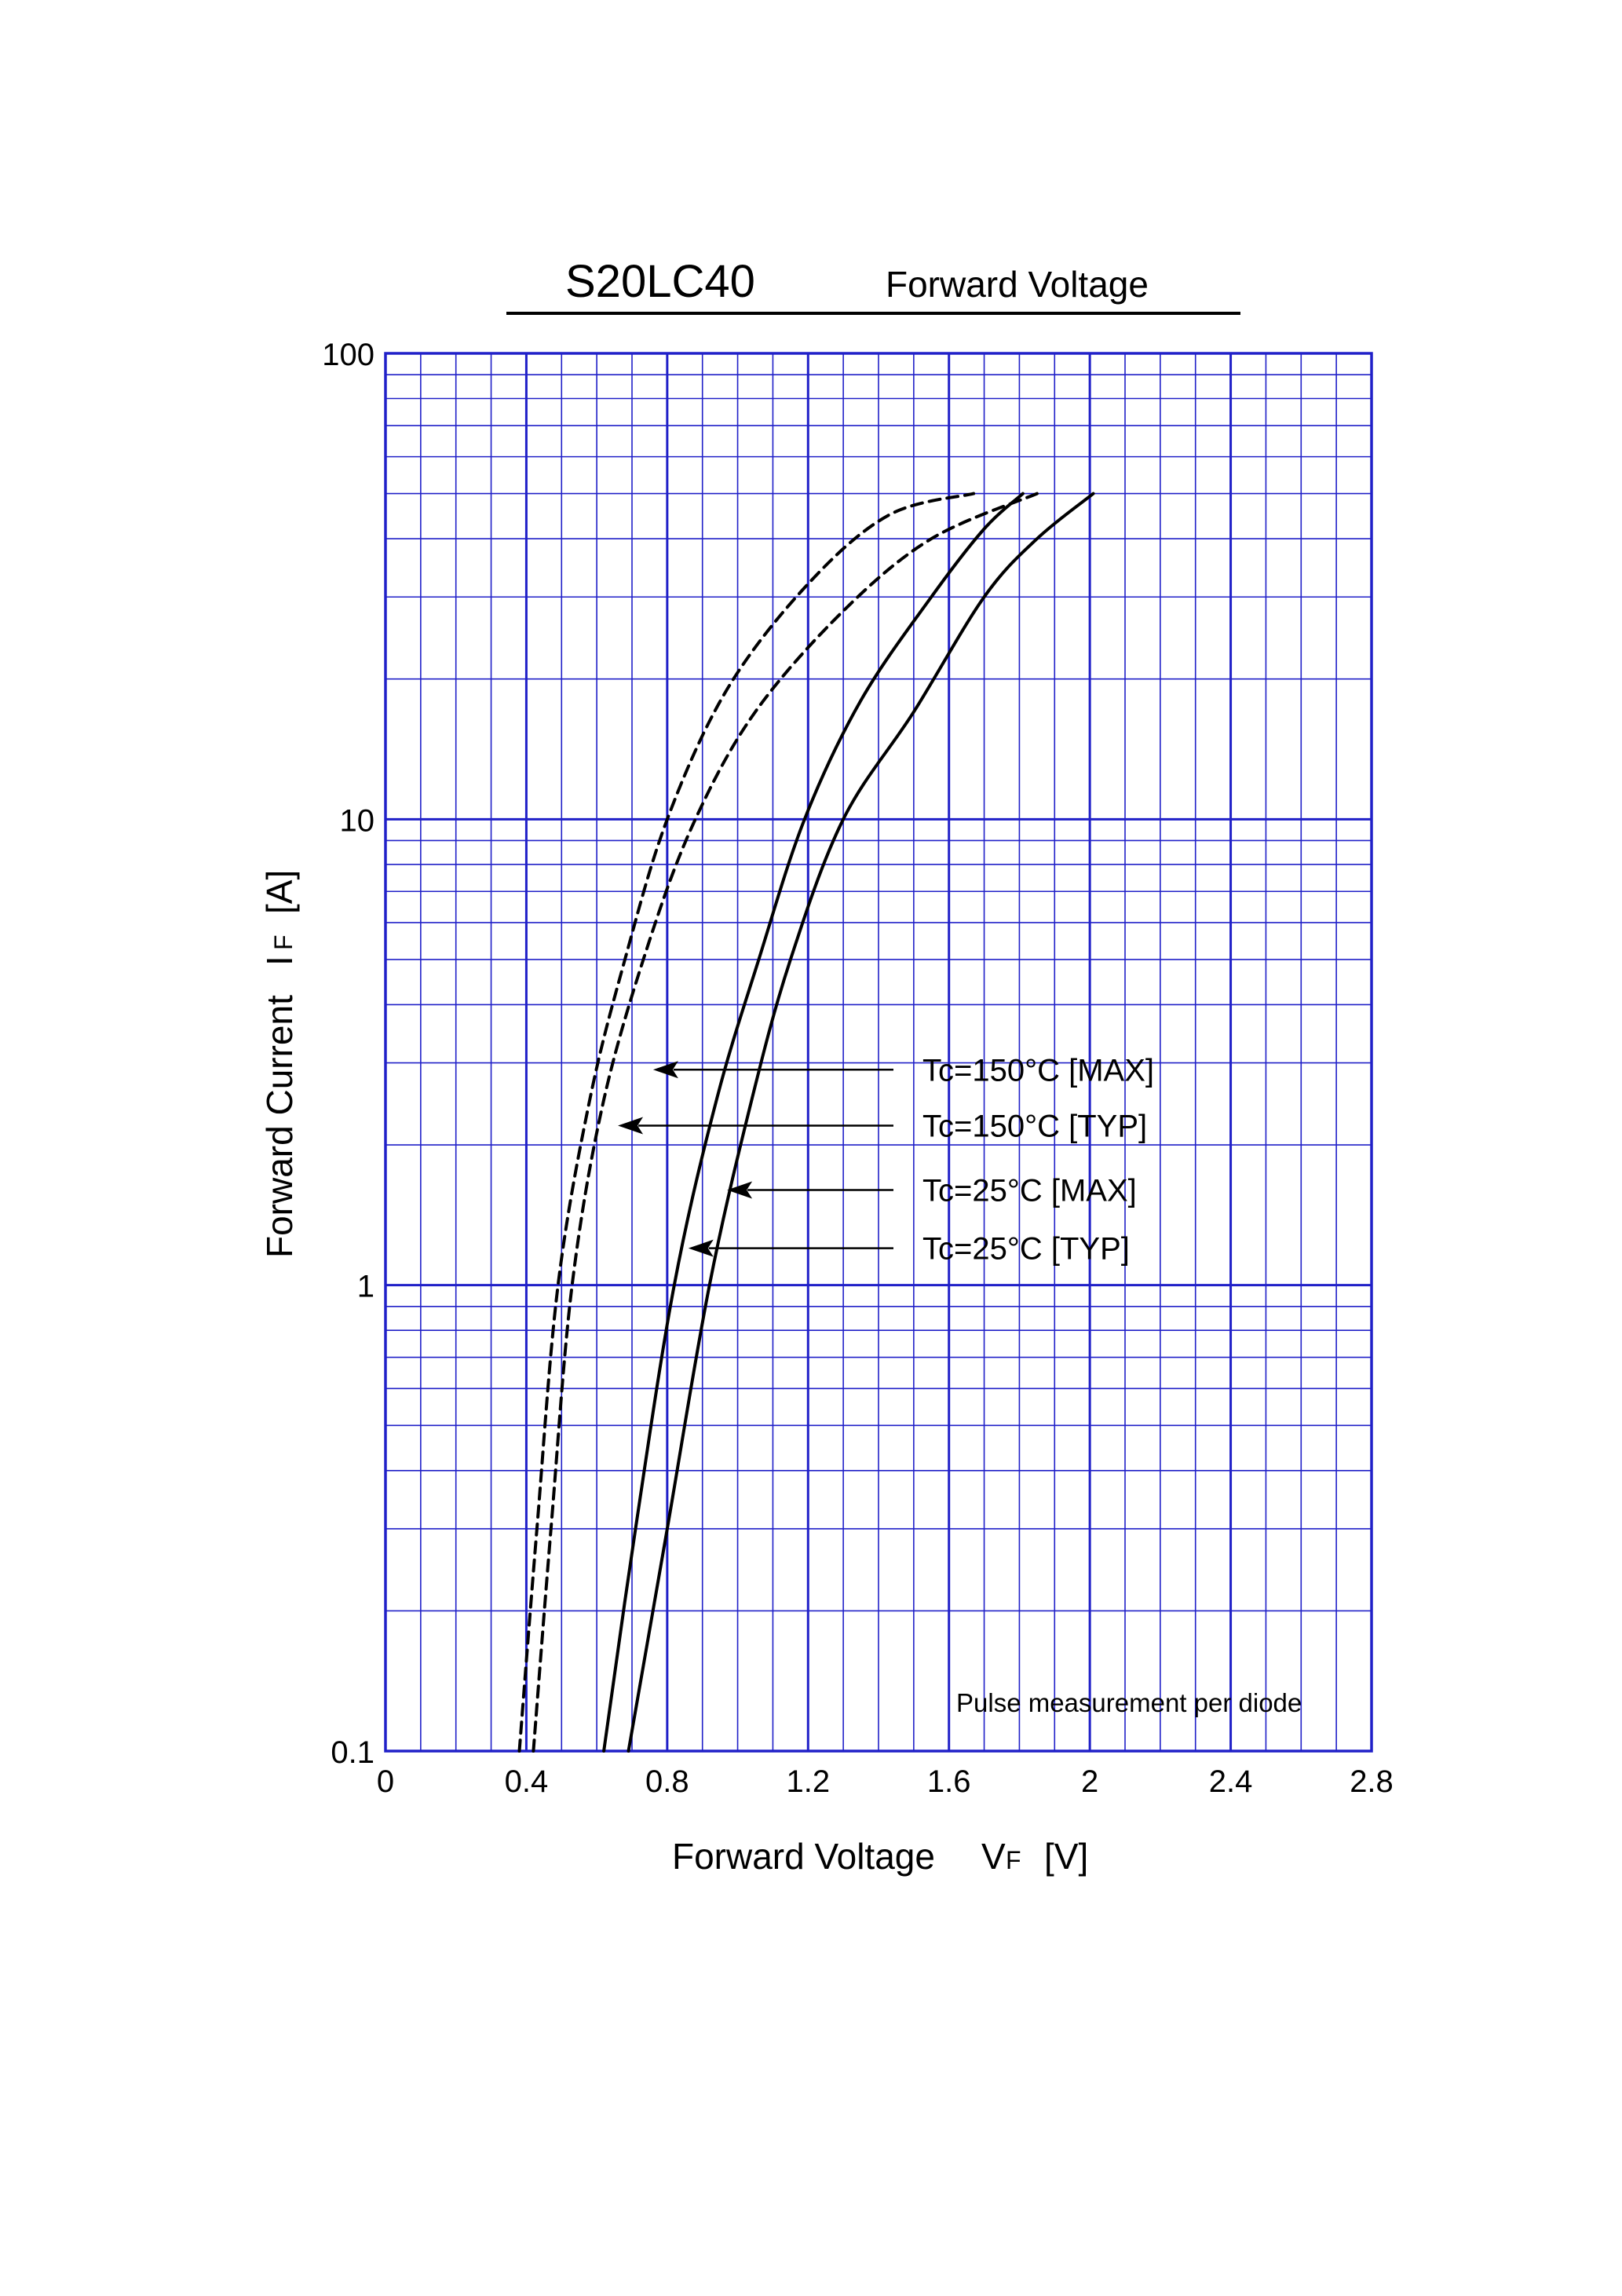 This screenshot has width=1622, height=2296. I want to click on y-axis-label: Forward Current I F [A], so click(279, 1064).